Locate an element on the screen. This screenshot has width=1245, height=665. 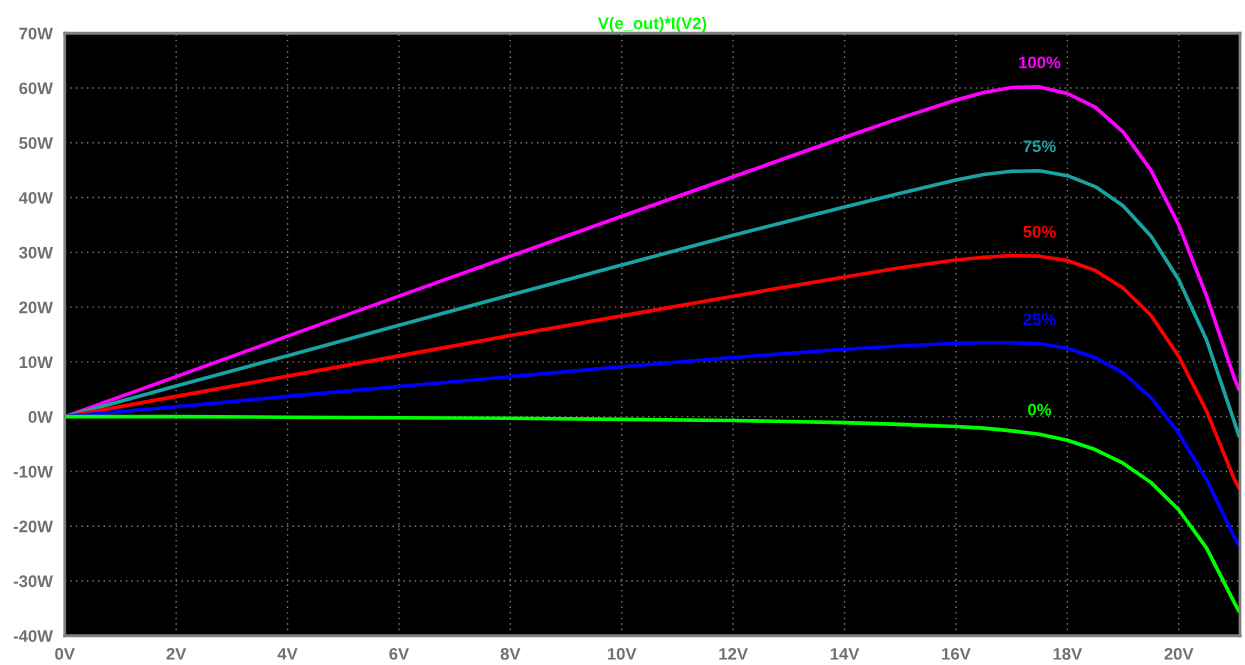
x-tick-label: 14V is located at coordinates (845, 654).